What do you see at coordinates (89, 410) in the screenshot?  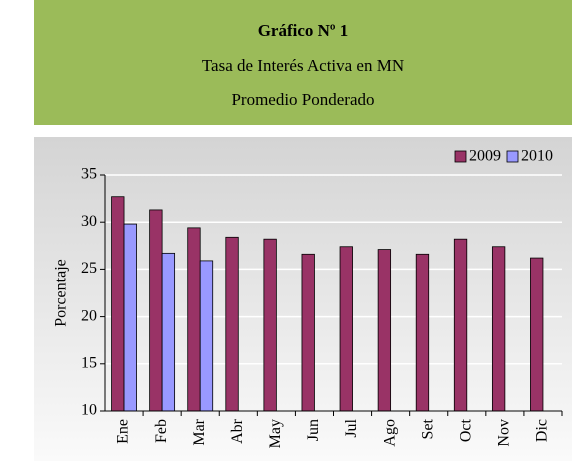 I see `y-tick-label: 10` at bounding box center [89, 410].